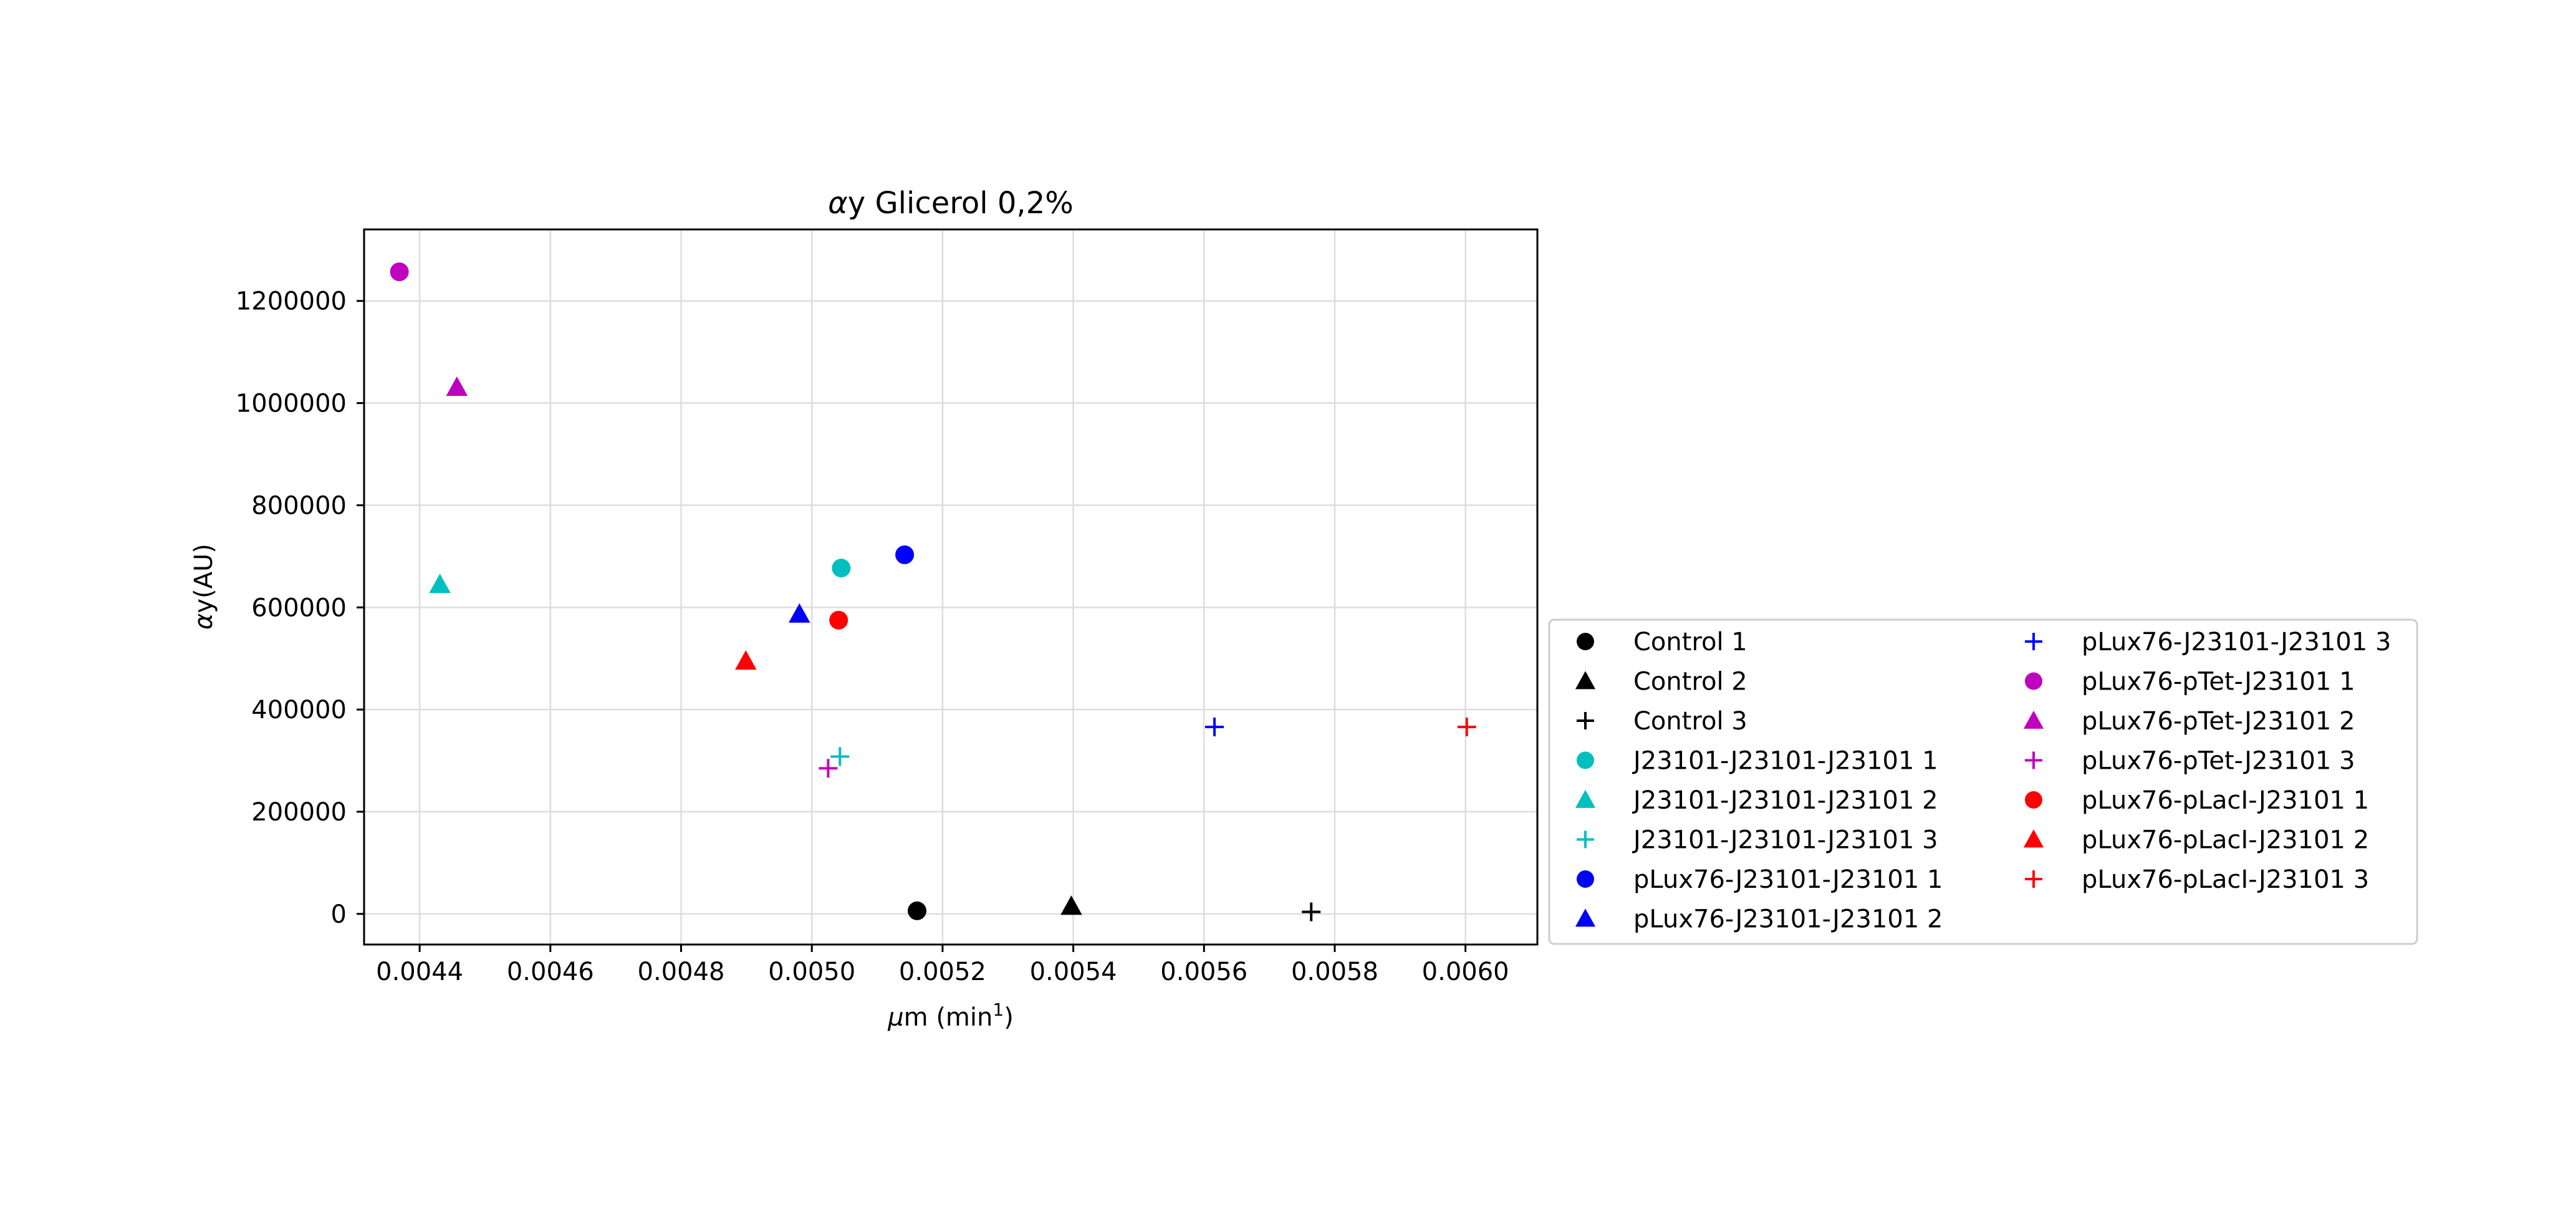 Image resolution: width=2576 pixels, height=1207 pixels. I want to click on legend-entry: J23101-J23101-J23101 1, so click(1757, 762).